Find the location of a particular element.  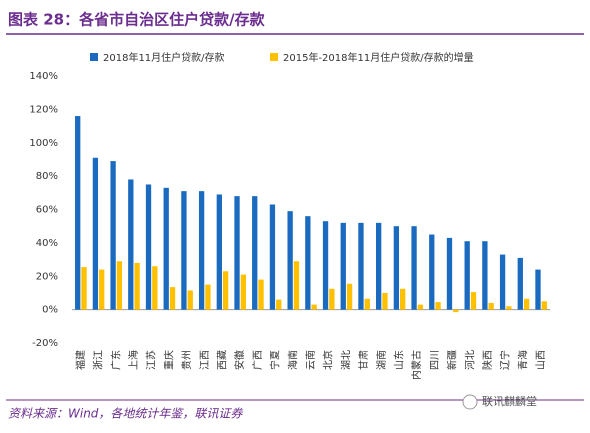

y-tick-label: 100% is located at coordinates (43, 143).